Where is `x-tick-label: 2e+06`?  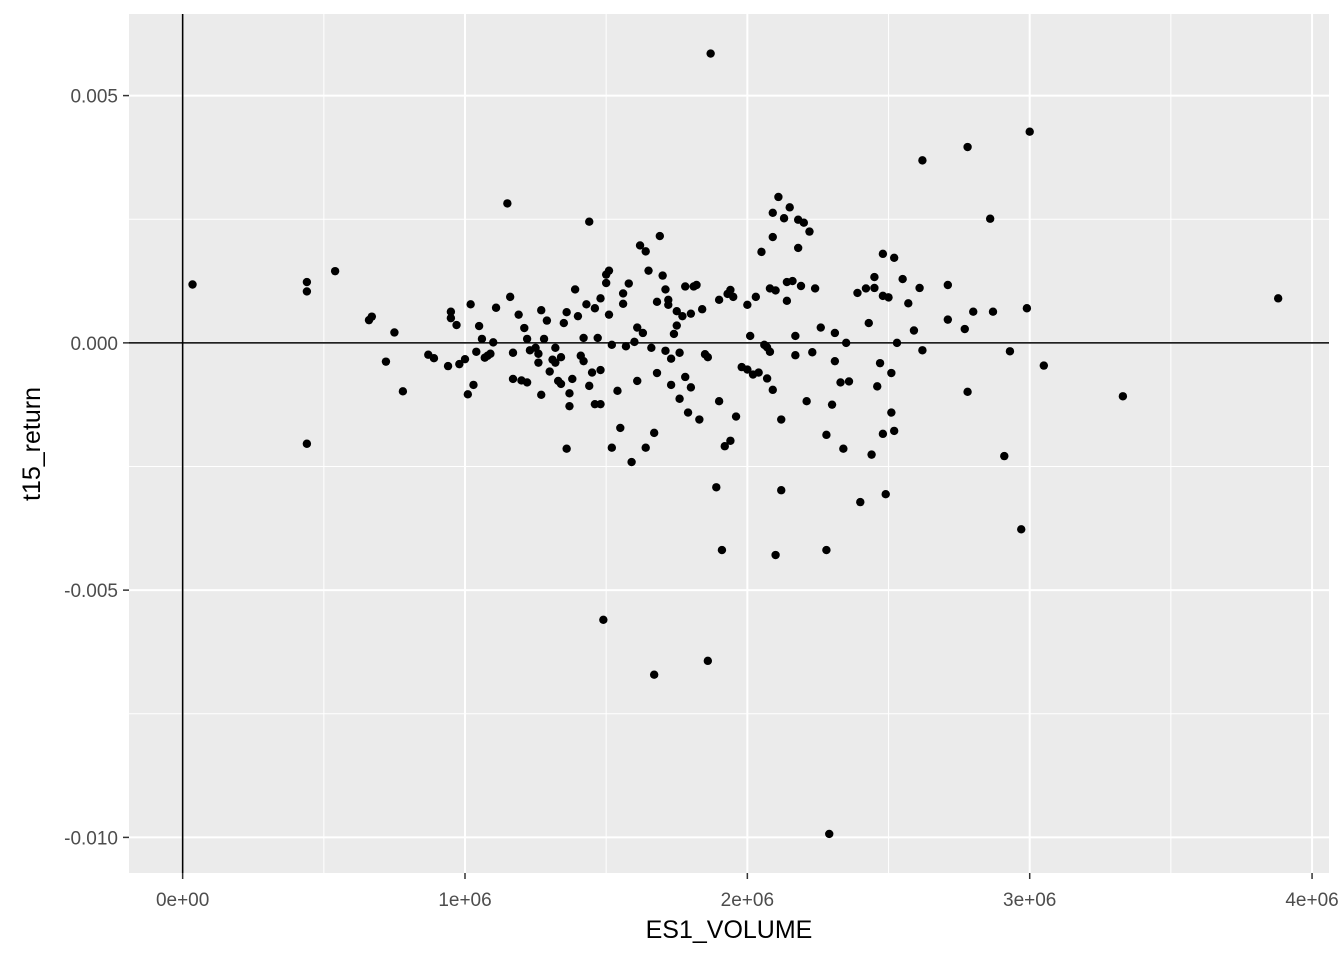
x-tick-label: 2e+06 is located at coordinates (747, 900).